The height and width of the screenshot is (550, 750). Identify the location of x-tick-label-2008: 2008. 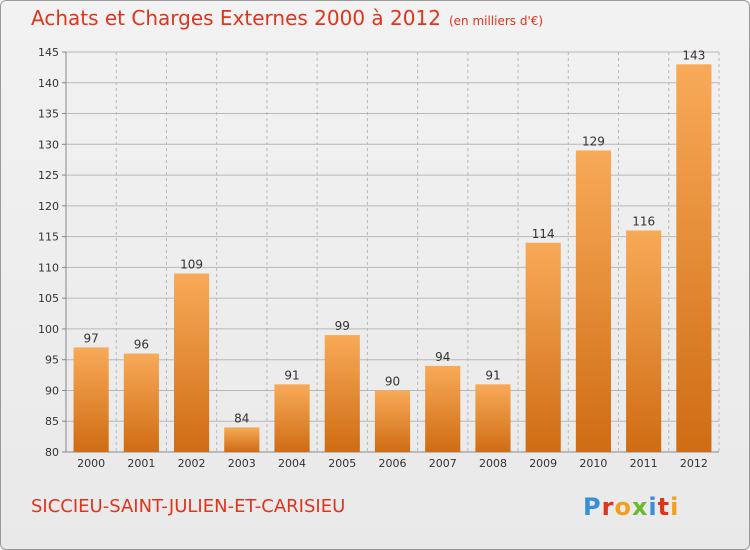
(493, 463).